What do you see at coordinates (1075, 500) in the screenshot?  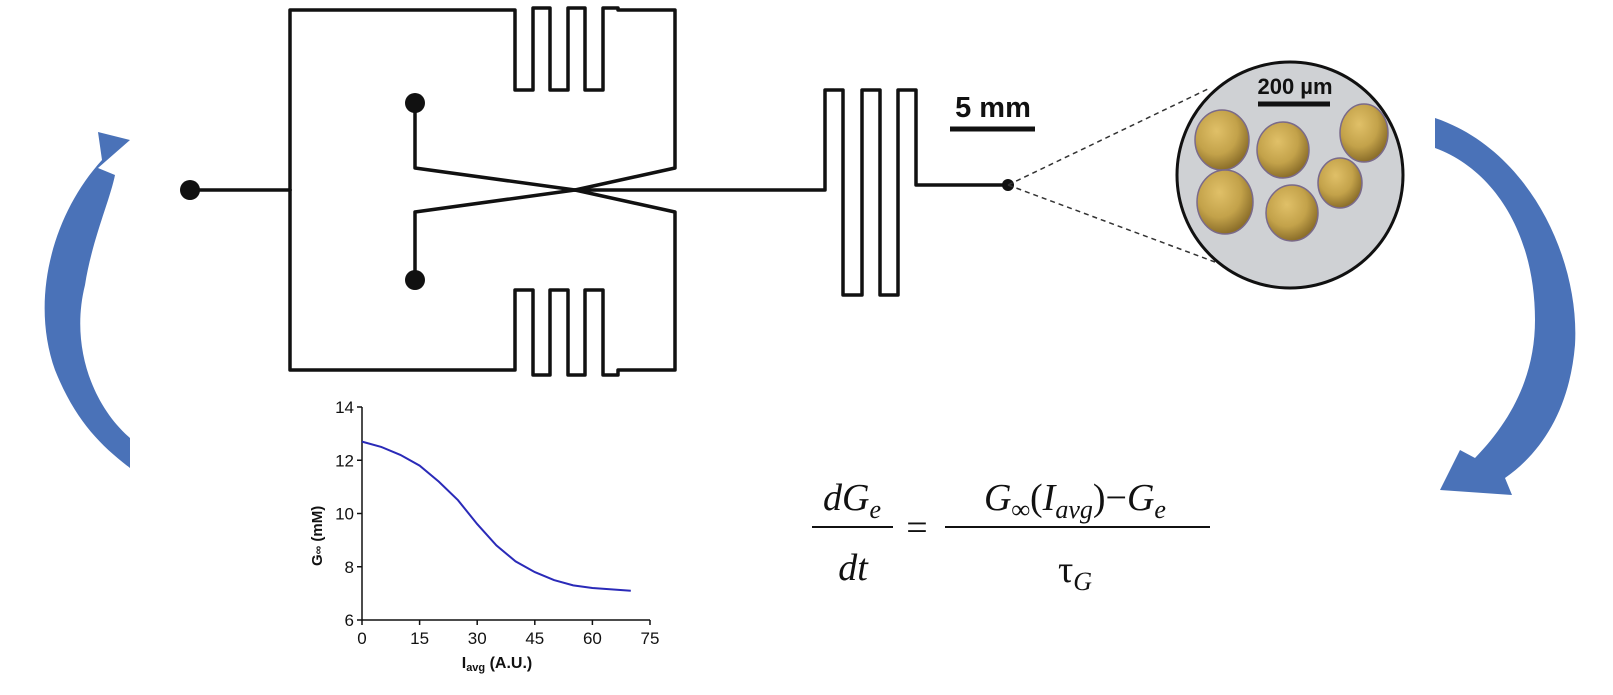 I see `eq-rhs-numerator: G∞(Iavg)−Ge` at bounding box center [1075, 500].